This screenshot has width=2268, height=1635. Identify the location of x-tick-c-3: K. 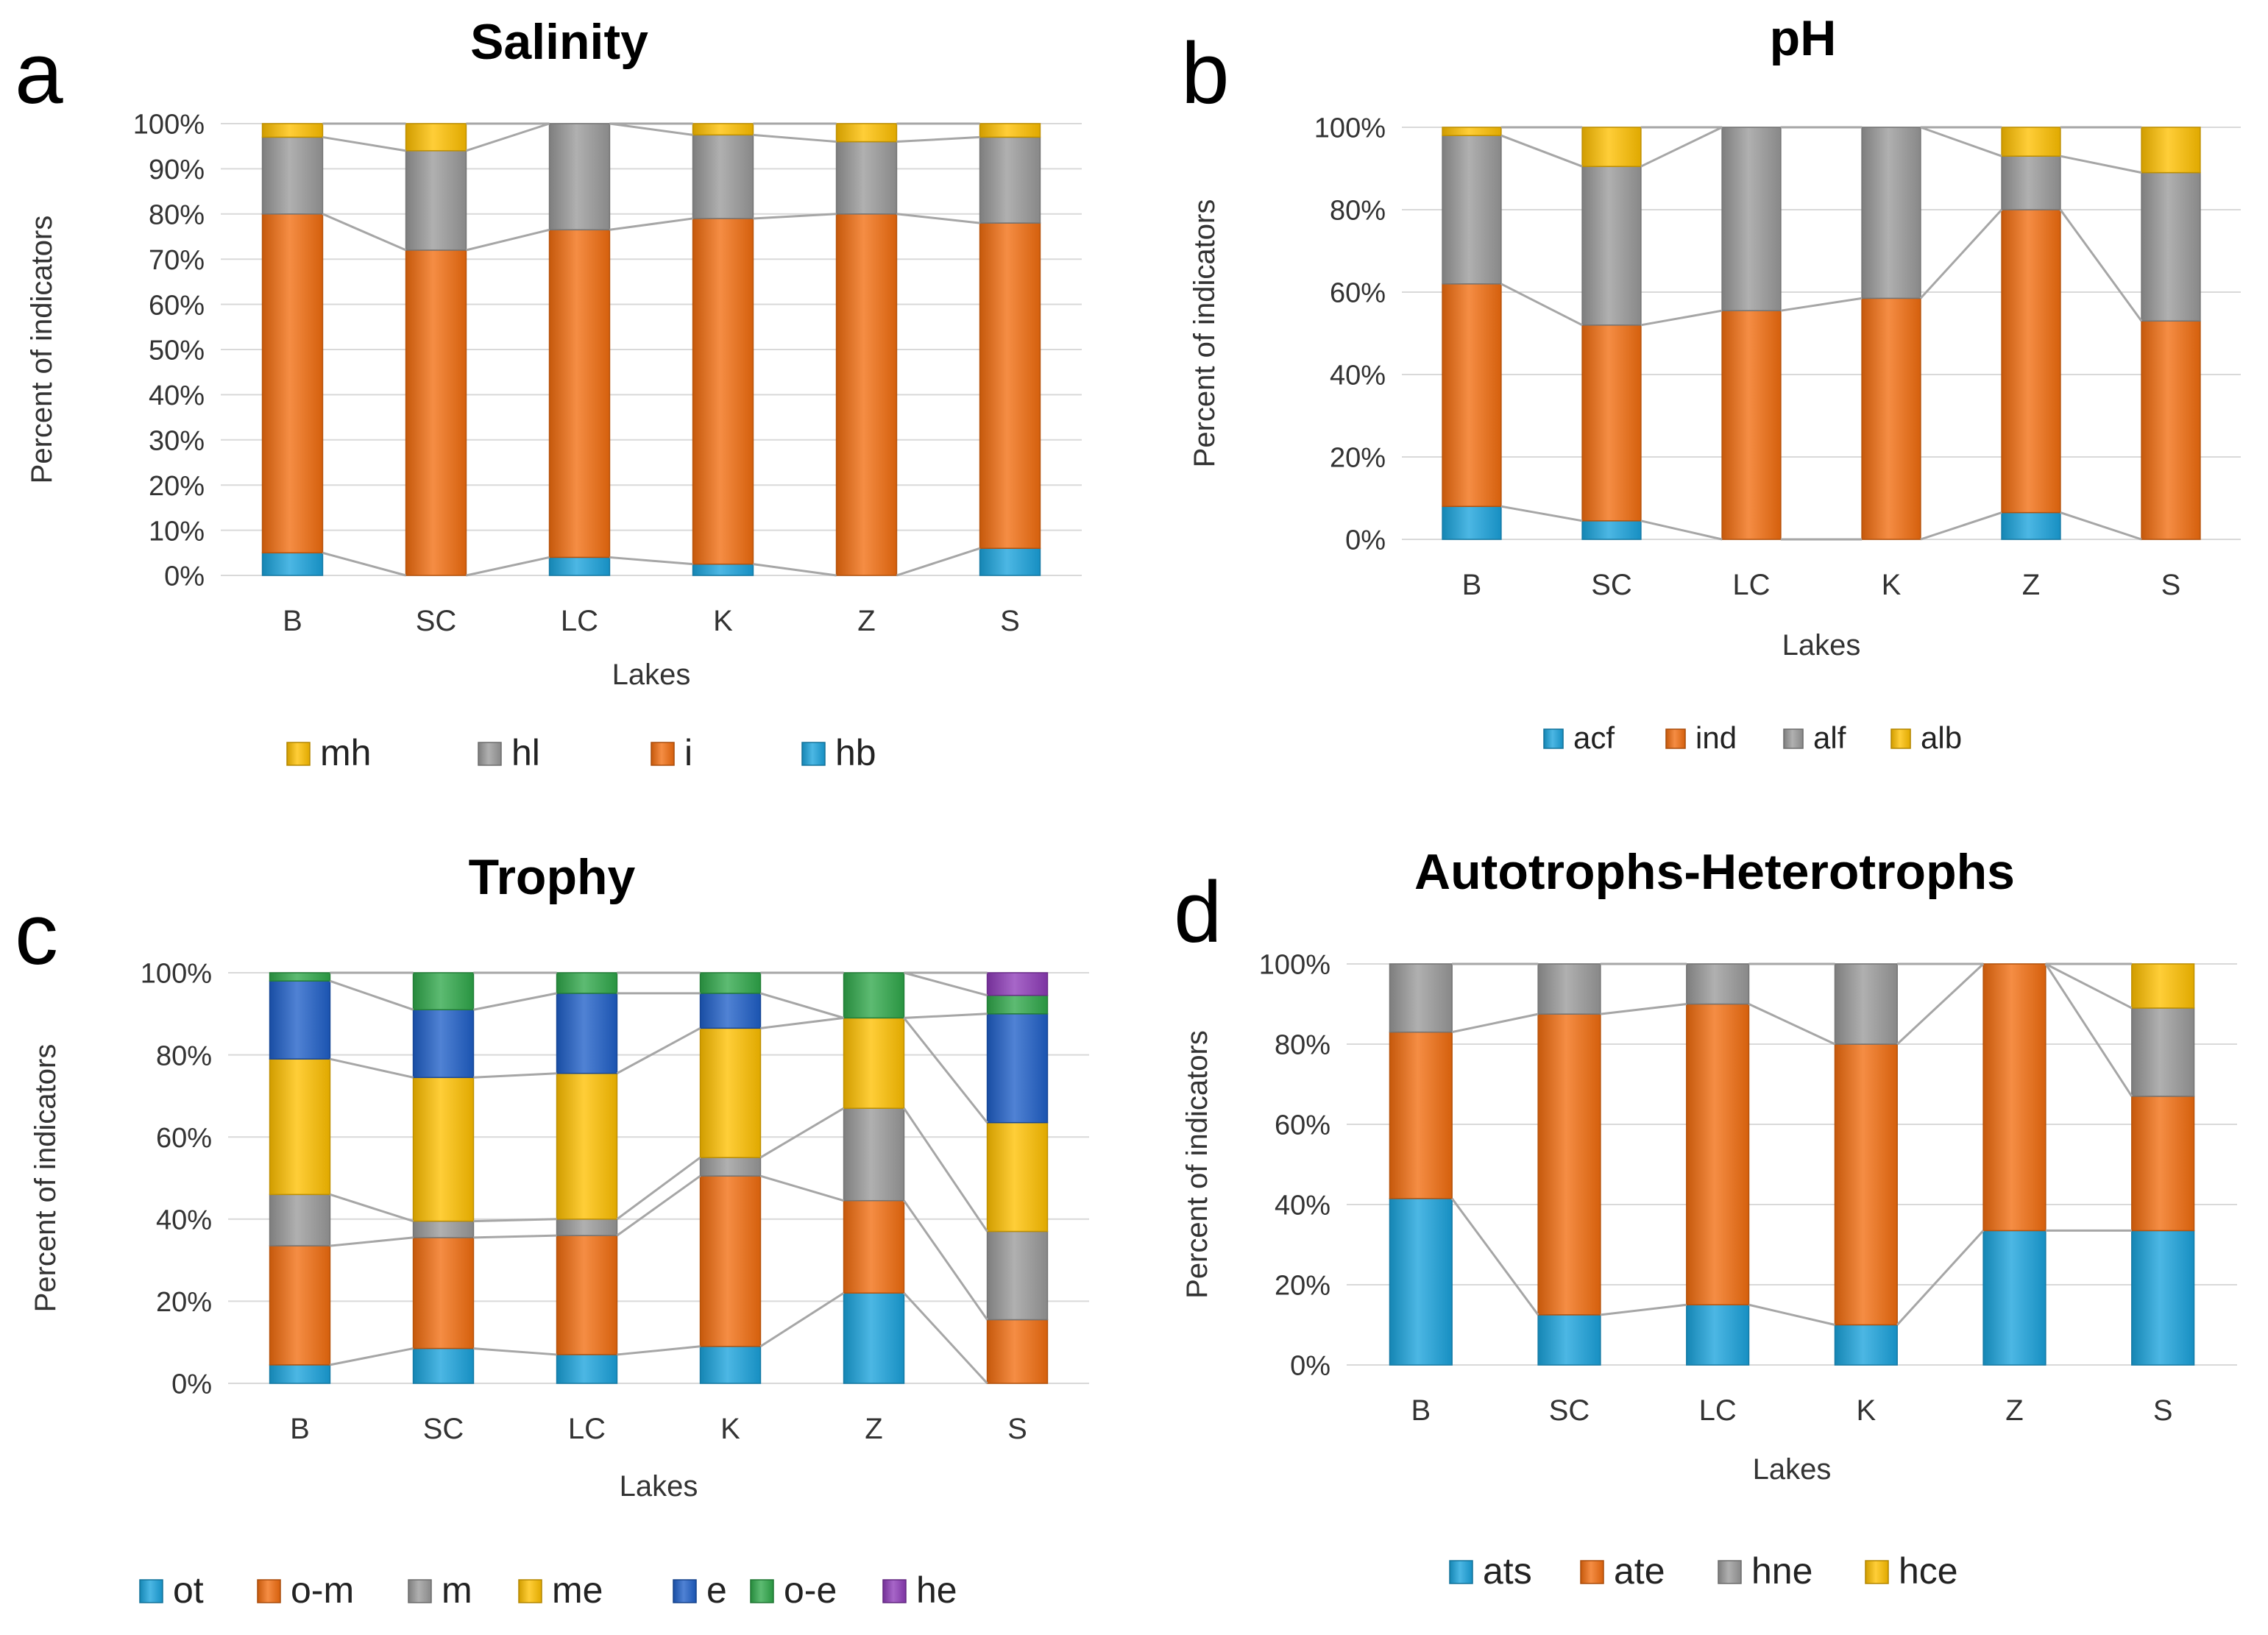
(730, 1429).